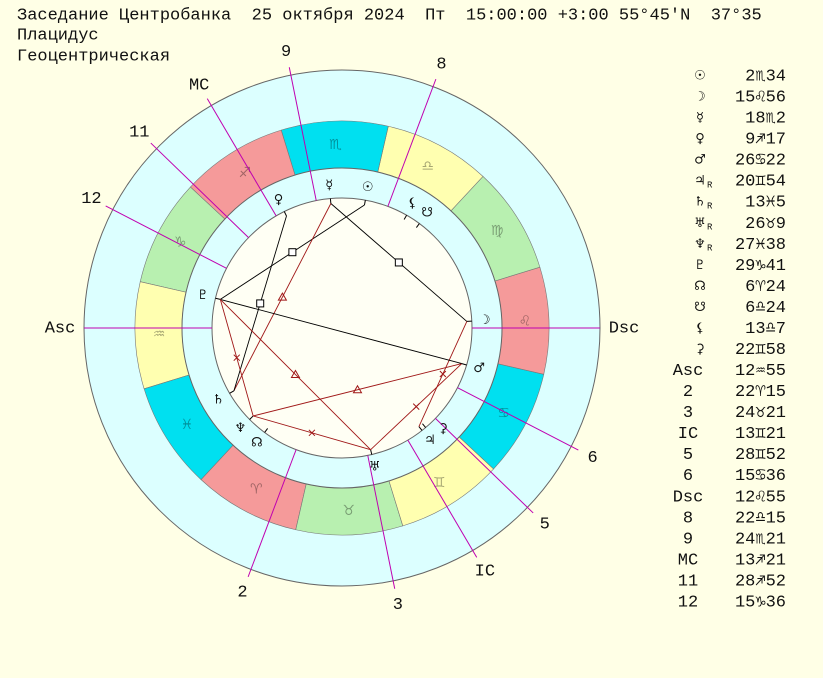 The height and width of the screenshot is (678, 823). What do you see at coordinates (91, 199) in the screenshot?
I see `house-label: 12` at bounding box center [91, 199].